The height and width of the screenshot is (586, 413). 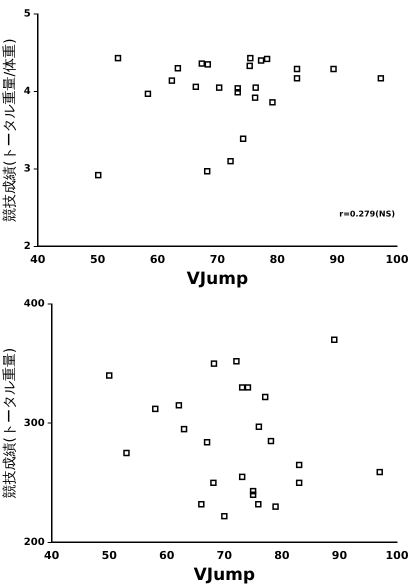 I want to click on y-tick-label: 5, so click(x=27, y=14).